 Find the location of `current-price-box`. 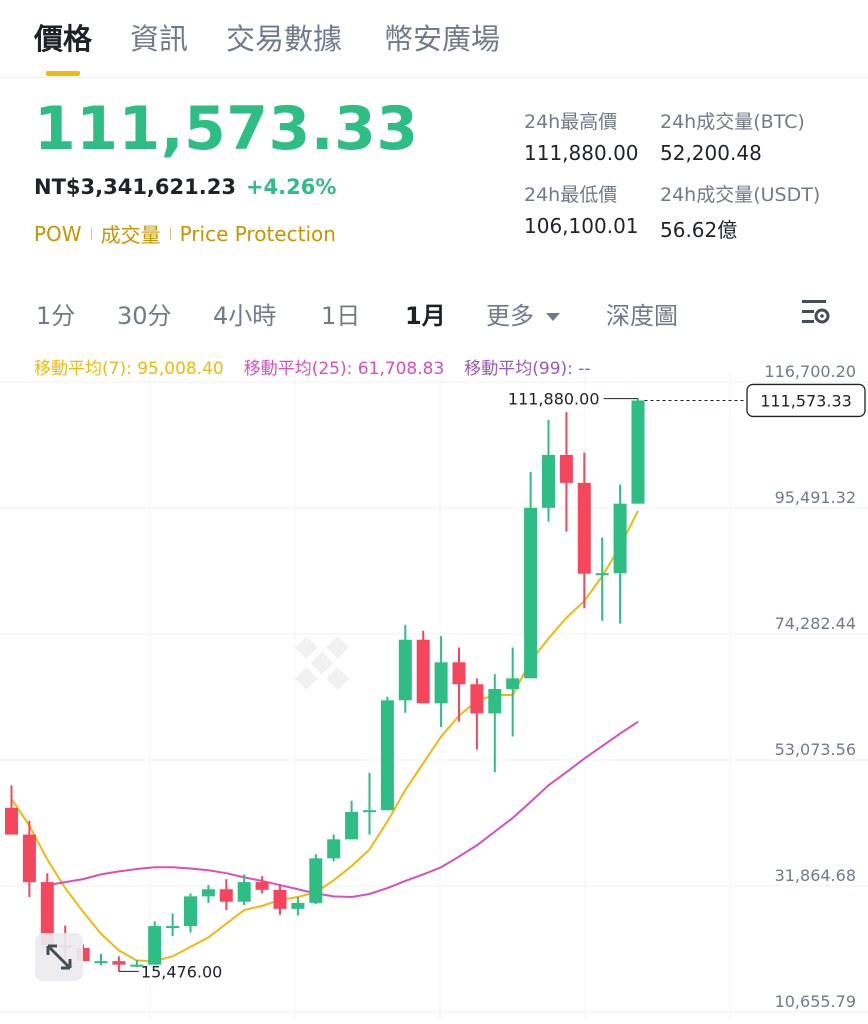

current-price-box is located at coordinates (806, 400).